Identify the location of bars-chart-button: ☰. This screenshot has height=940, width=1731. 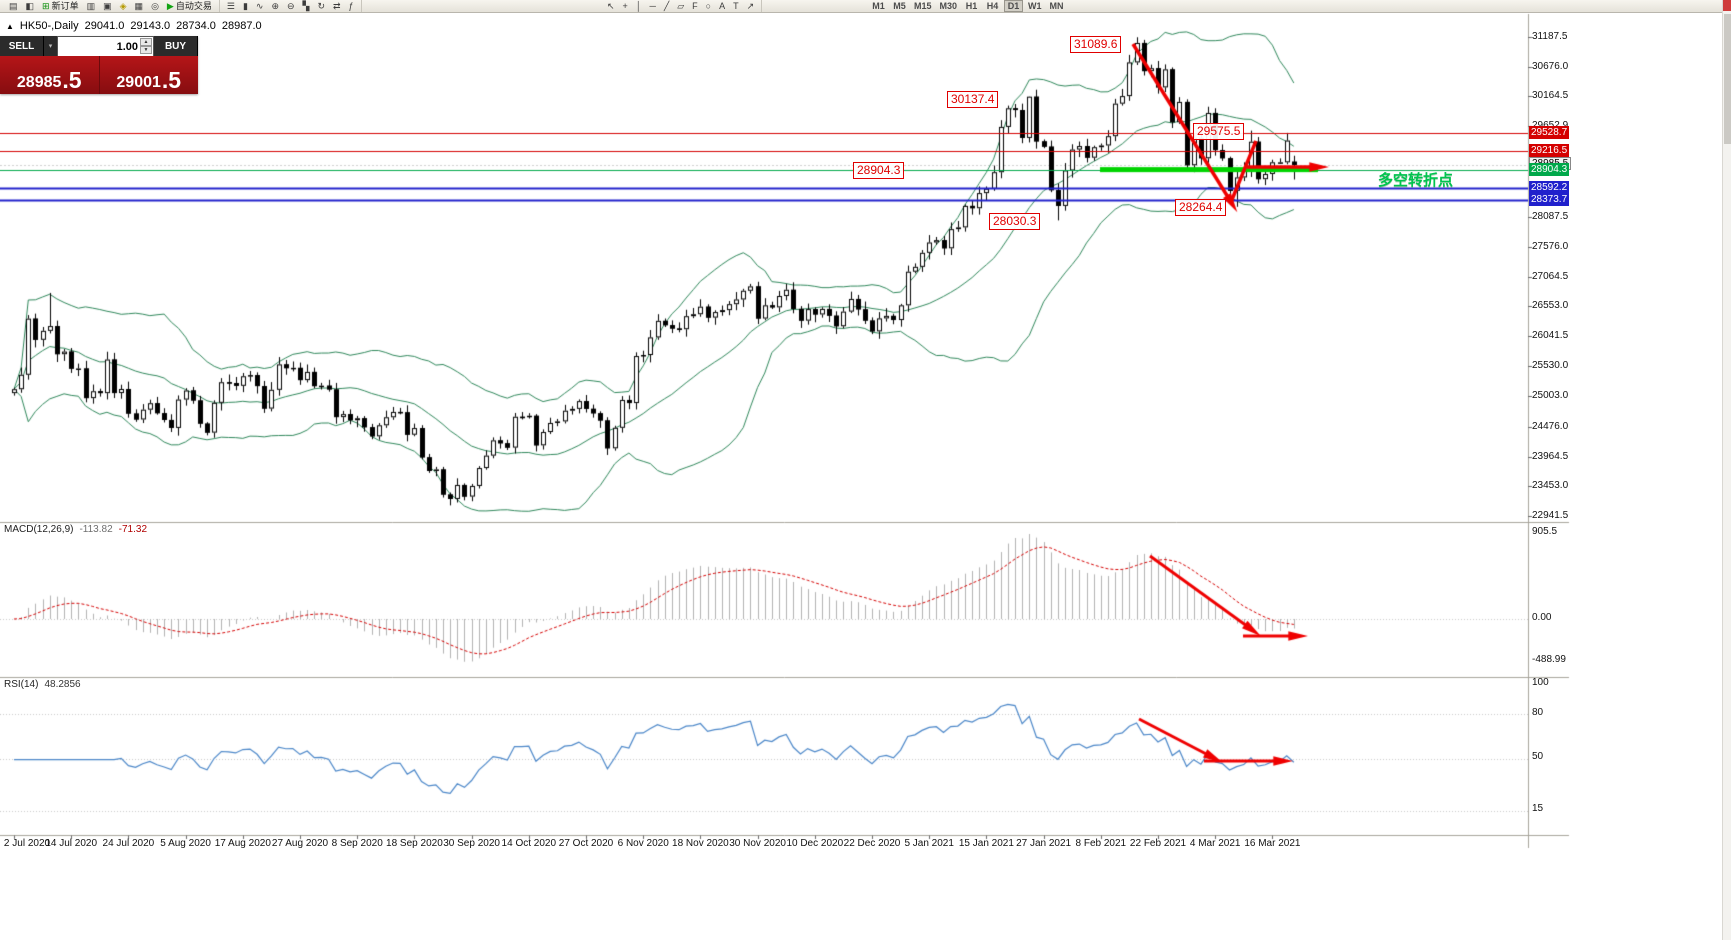
(231, 6).